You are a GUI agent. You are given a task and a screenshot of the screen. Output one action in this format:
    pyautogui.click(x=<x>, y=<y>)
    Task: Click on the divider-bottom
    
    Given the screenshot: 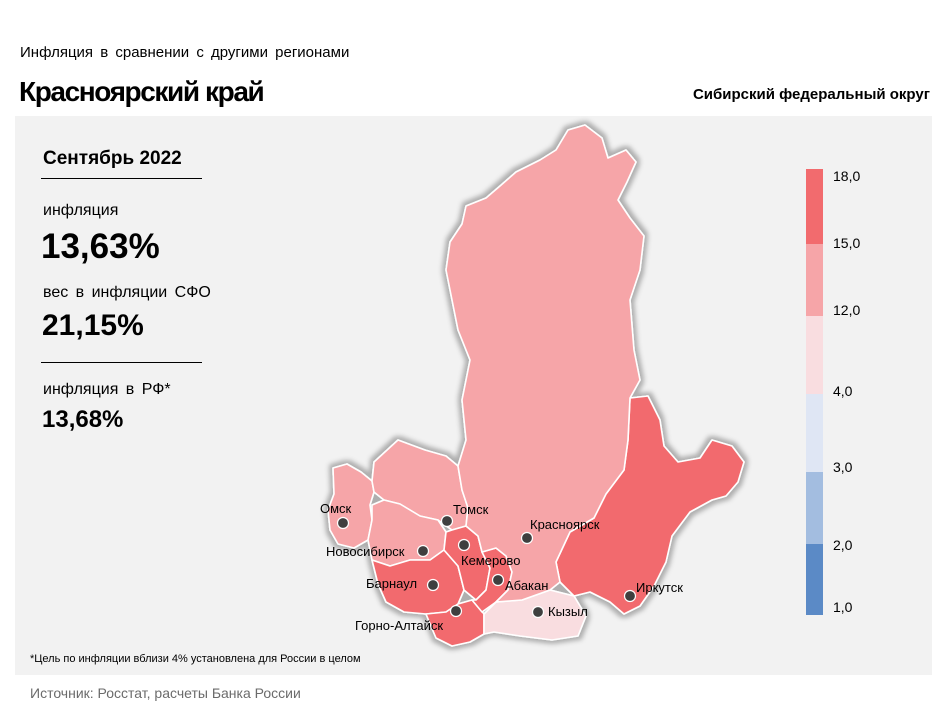 What is the action you would take?
    pyautogui.click(x=121, y=362)
    